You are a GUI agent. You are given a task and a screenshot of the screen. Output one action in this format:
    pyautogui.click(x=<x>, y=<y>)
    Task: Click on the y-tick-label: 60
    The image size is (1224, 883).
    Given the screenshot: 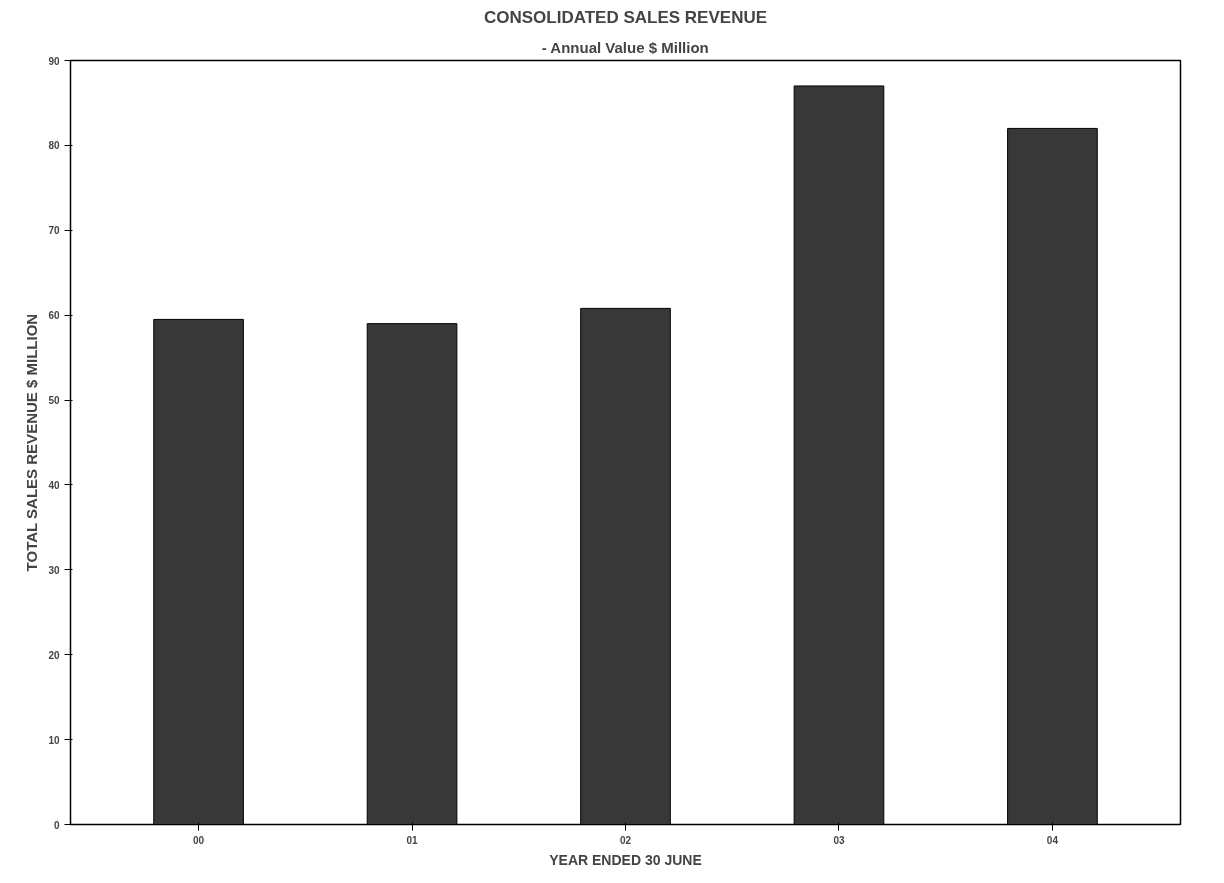 What is the action you would take?
    pyautogui.click(x=54, y=316)
    